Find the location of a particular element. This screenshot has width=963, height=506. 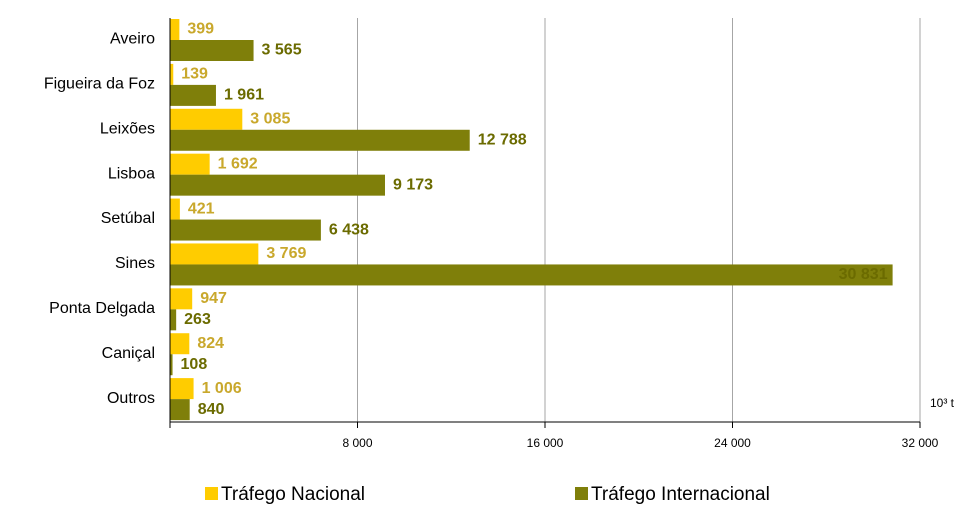

category-label: Aveiro is located at coordinates (132, 39).